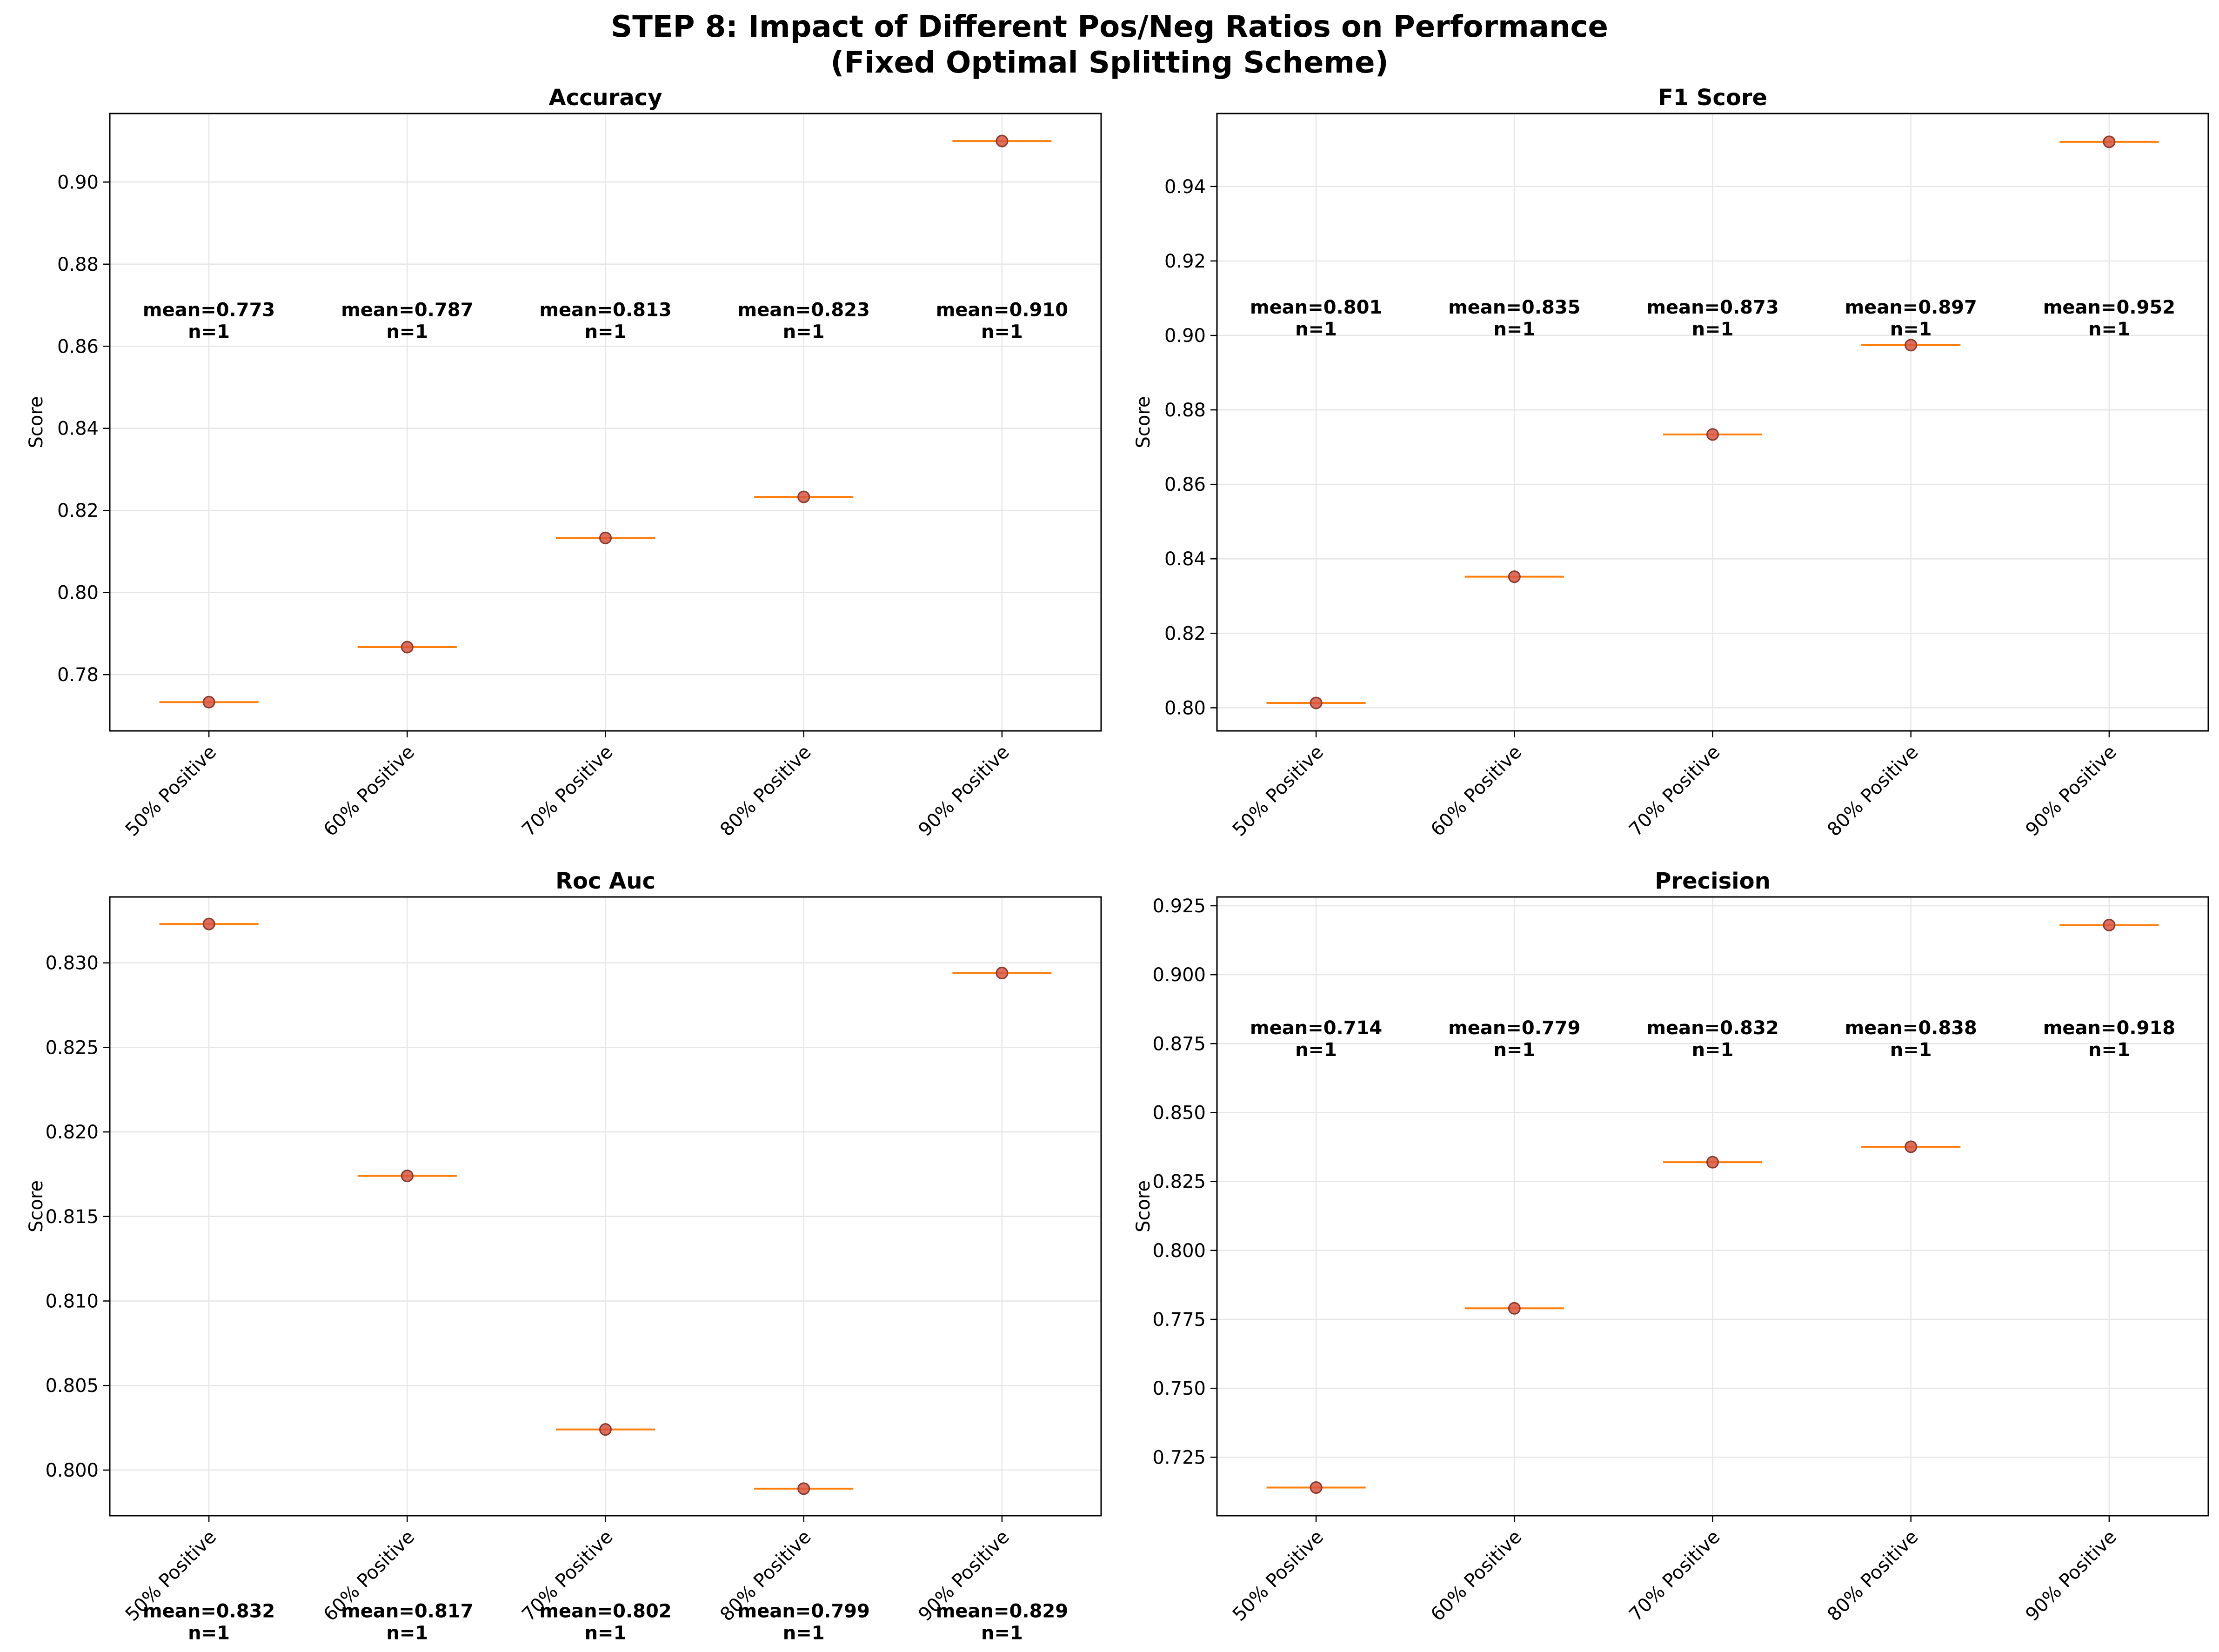 The height and width of the screenshot is (1652, 2219). What do you see at coordinates (804, 310) in the screenshot?
I see `mean-annotation: mean=0.823` at bounding box center [804, 310].